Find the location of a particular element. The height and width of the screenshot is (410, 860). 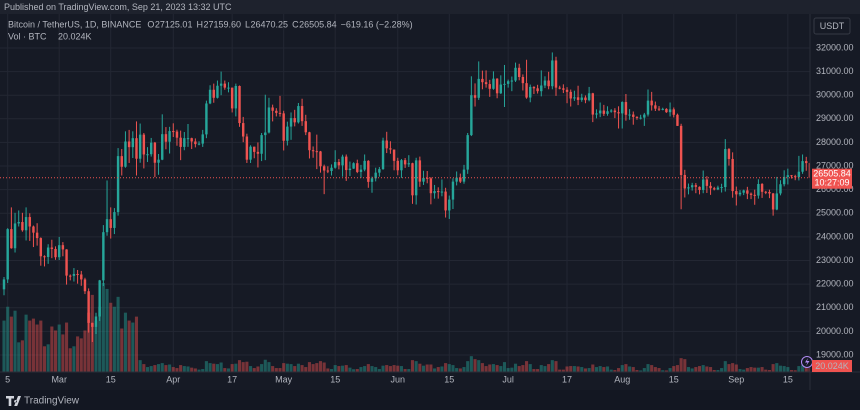

currency-button is located at coordinates (832, 26).